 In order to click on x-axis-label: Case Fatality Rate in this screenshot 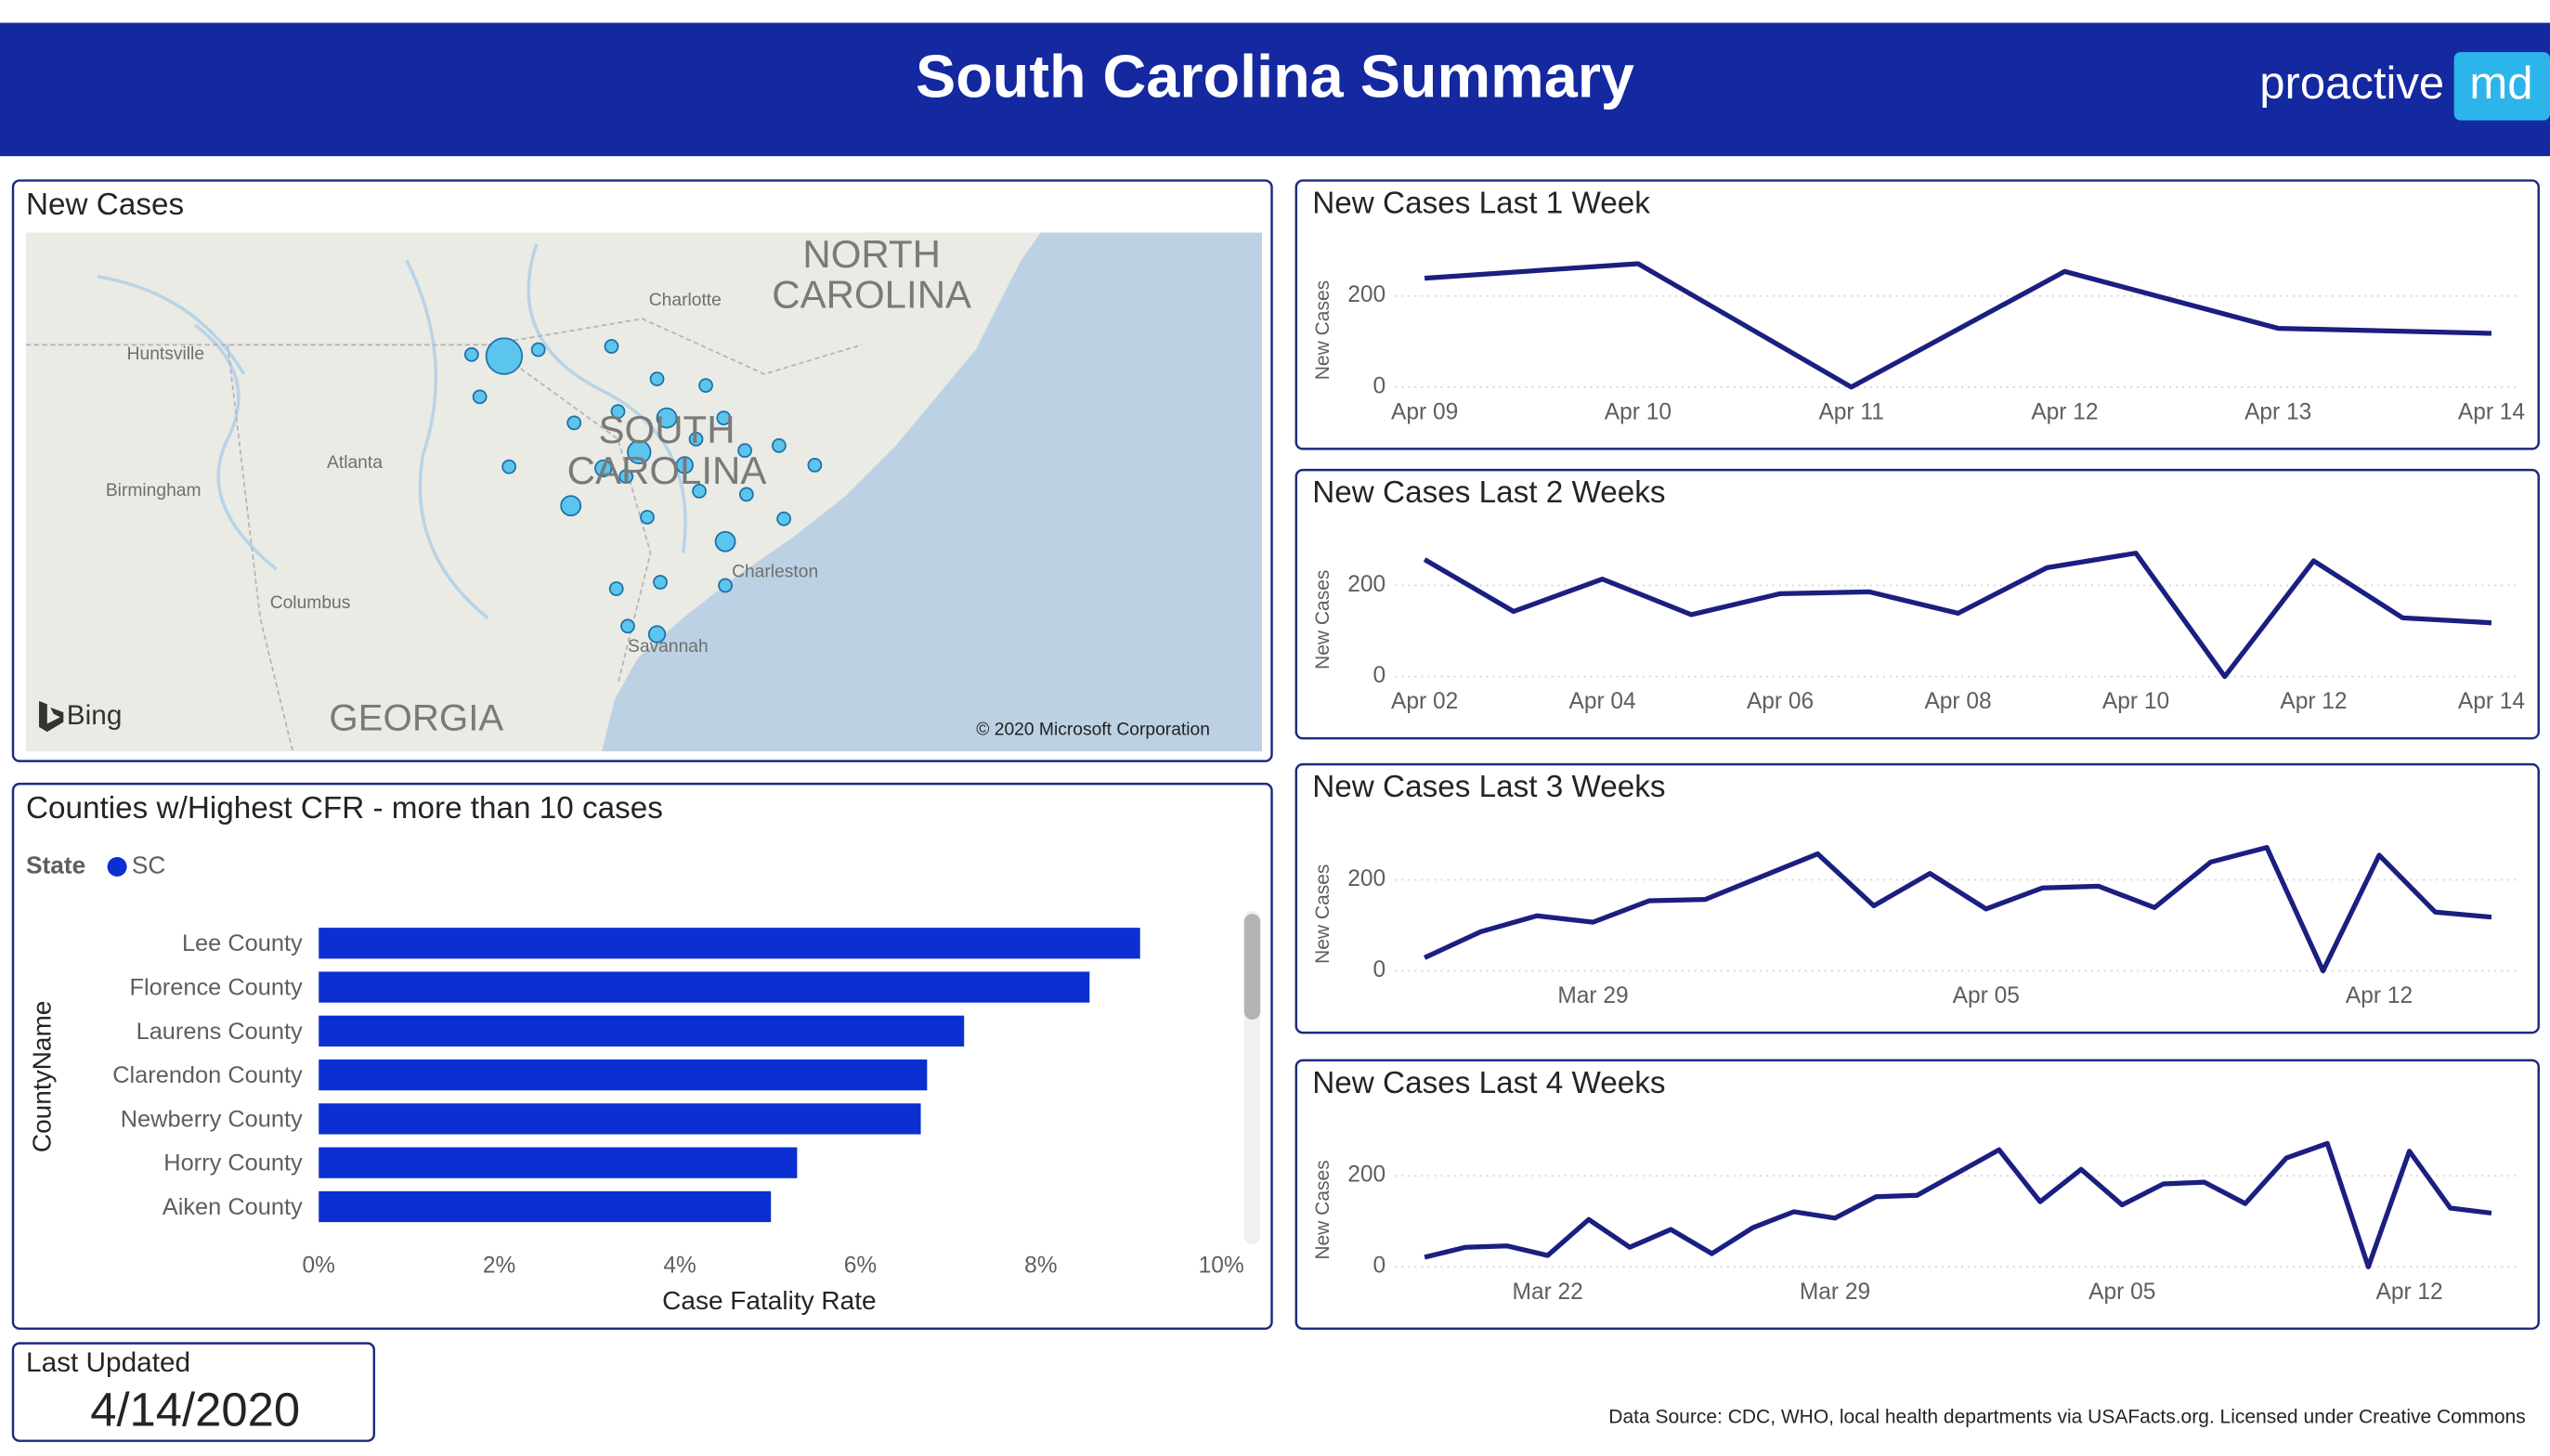, I will do `click(769, 1300)`.